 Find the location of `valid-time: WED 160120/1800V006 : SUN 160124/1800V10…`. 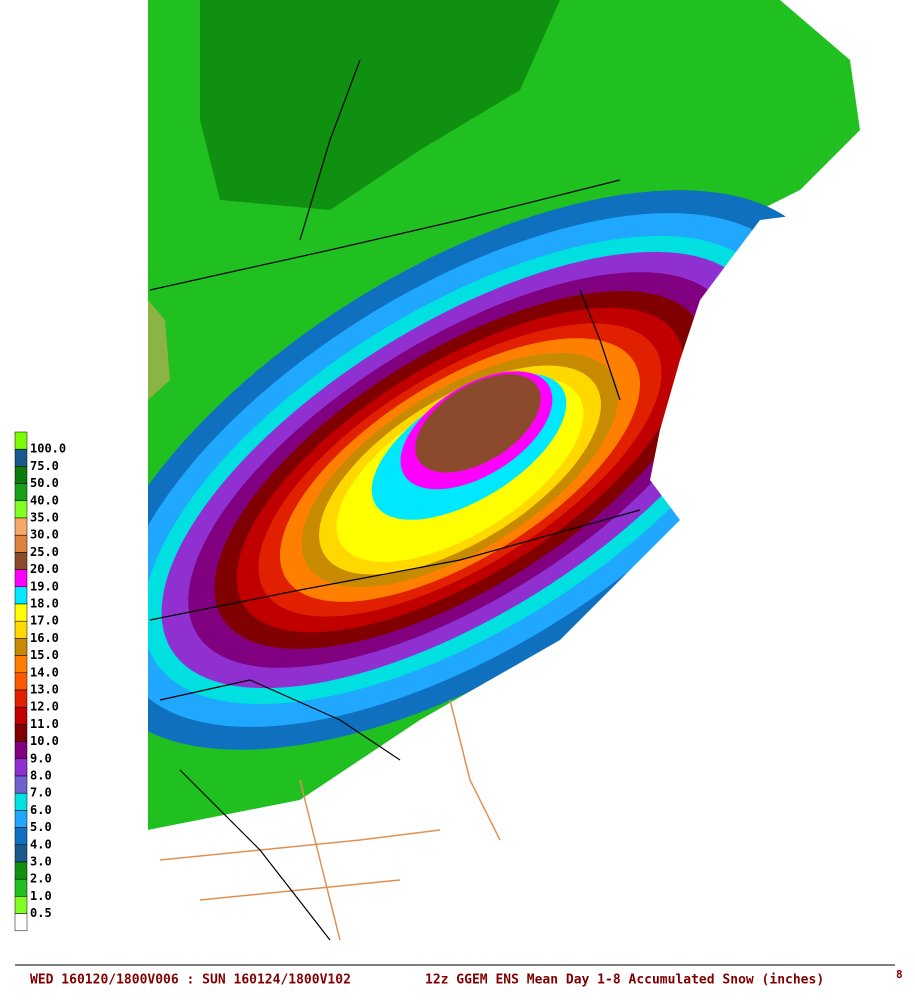

valid-time: WED 160120/1800V006 : SUN 160124/1800V10… is located at coordinates (190, 980).